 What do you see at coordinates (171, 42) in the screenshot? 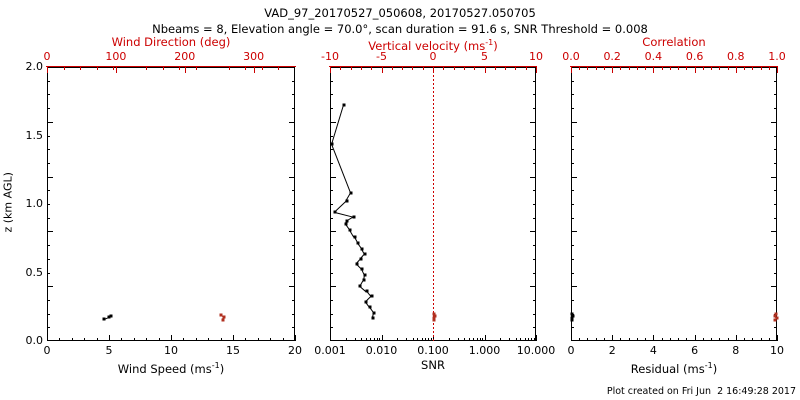
I see `x-axis-top-label-1: Wind Direction (deg)` at bounding box center [171, 42].